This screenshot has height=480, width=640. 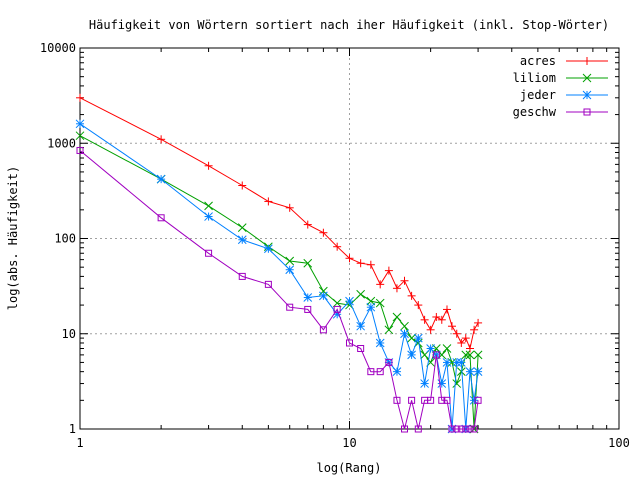 I want to click on y-axis-label: log(abs. Häufigkeit), so click(x=13, y=238).